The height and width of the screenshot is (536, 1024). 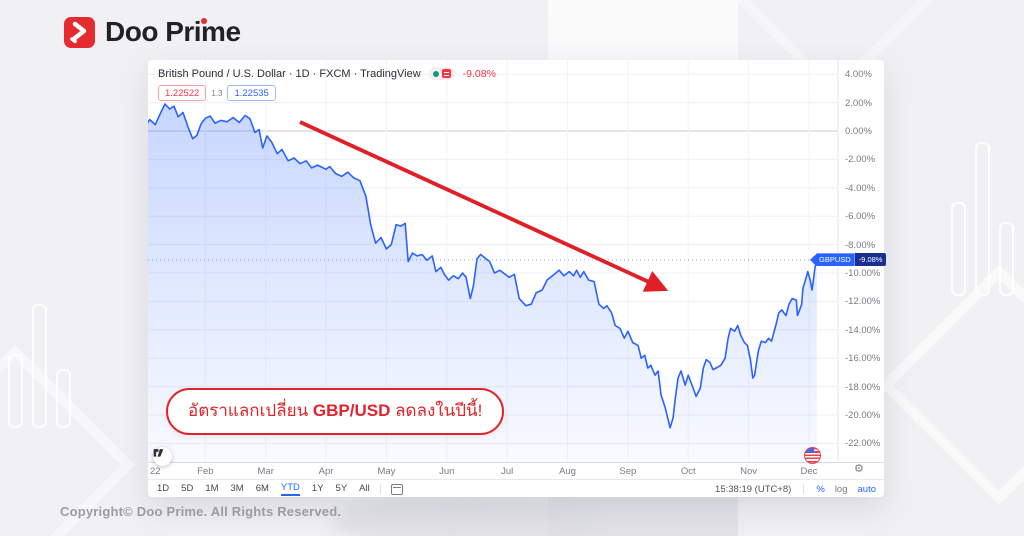 I want to click on doo-prime-arrow-icon, so click(x=79, y=32).